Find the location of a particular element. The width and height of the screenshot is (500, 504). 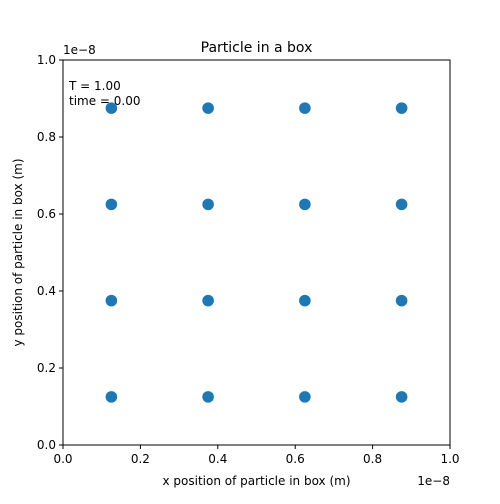

time-annotation: time = 0.00 is located at coordinates (105, 101).